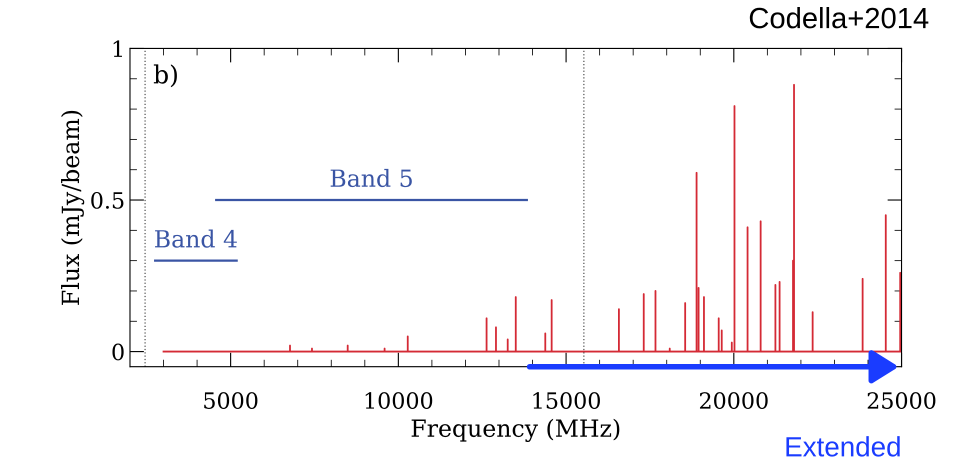 The image size is (953, 466). Describe the element at coordinates (371, 178) in the screenshot. I see `series-label: Band 5` at that location.